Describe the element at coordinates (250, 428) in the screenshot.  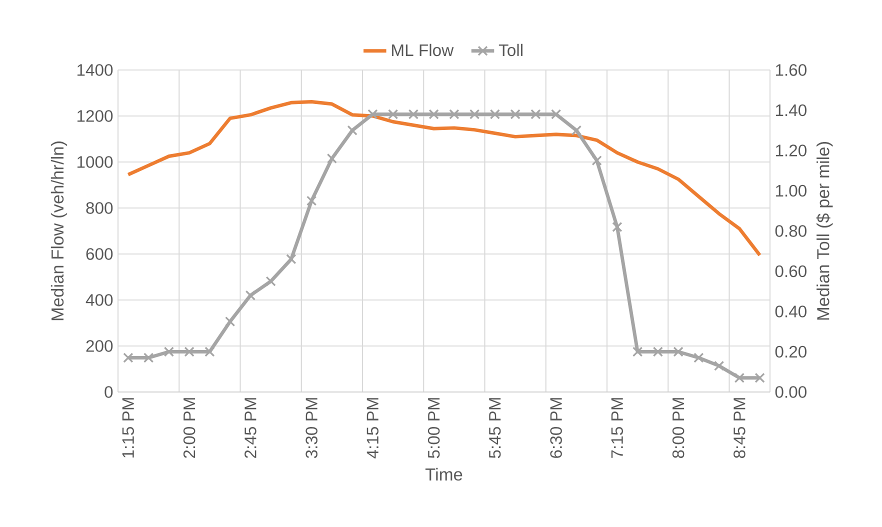
I see `x-tick-label: 2:45 PM` at that location.